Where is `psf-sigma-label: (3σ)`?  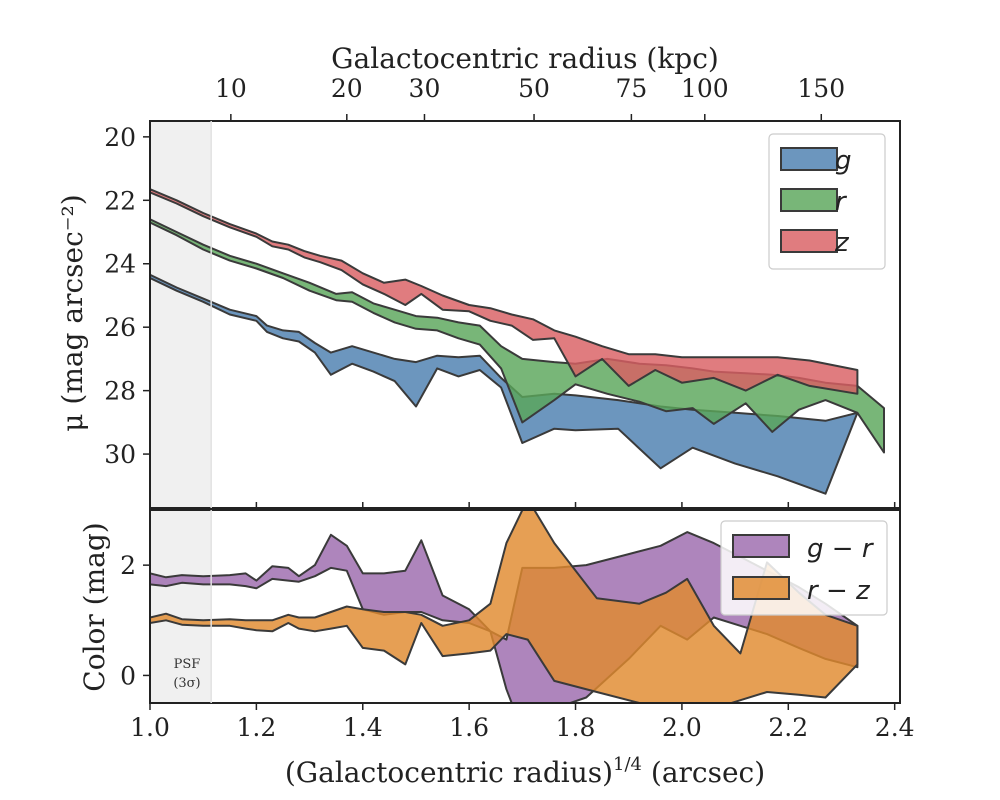
psf-sigma-label: (3σ) is located at coordinates (186, 683).